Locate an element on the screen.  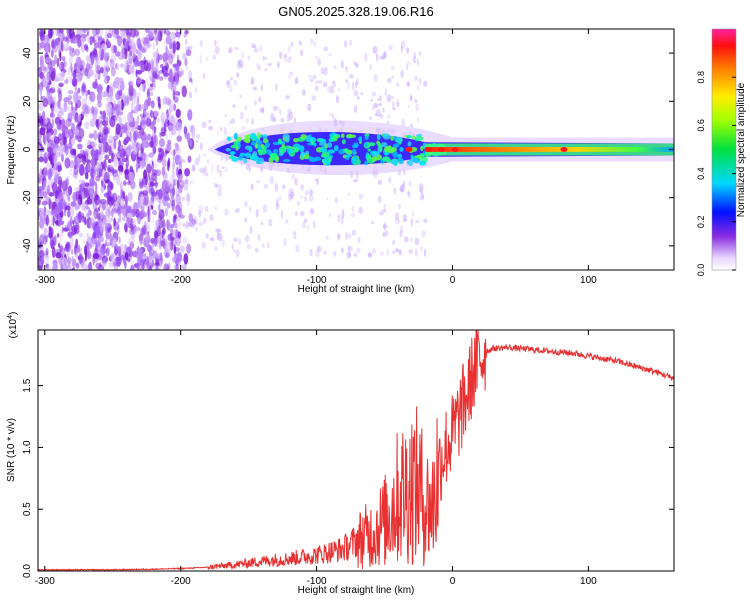
colorbar-tick-label: 0.6 is located at coordinates (701, 125).